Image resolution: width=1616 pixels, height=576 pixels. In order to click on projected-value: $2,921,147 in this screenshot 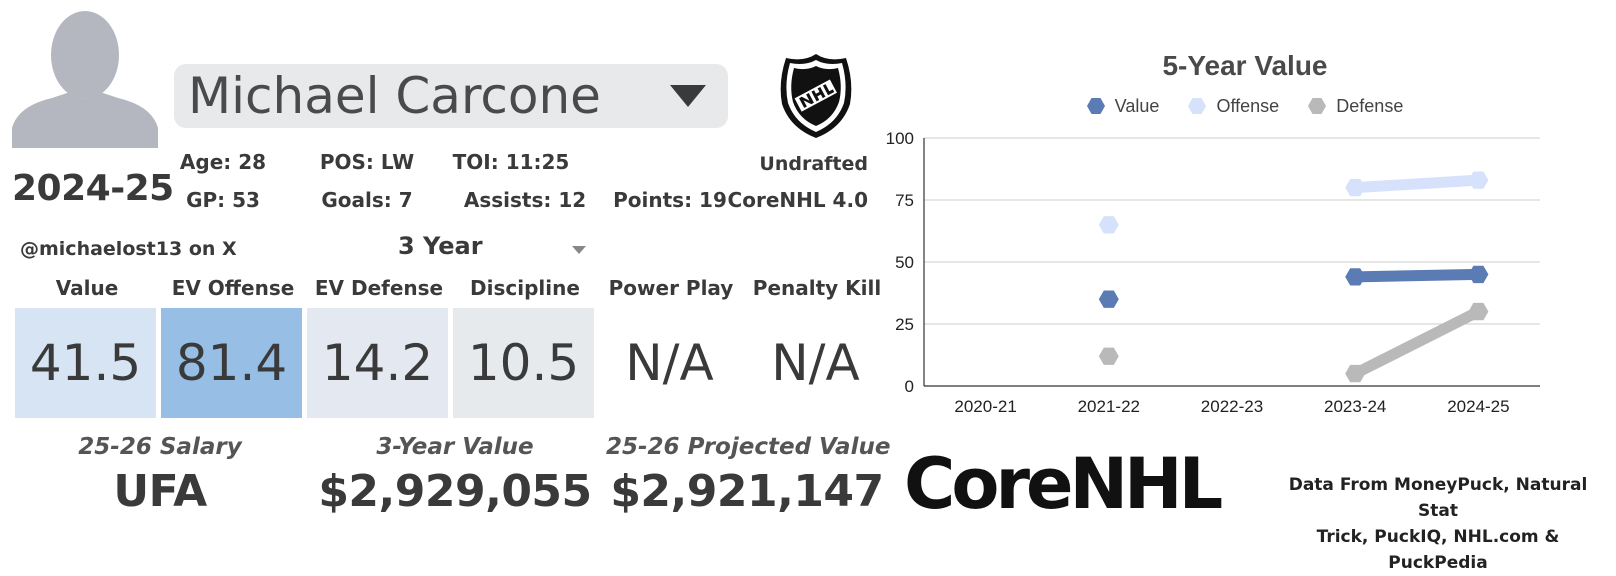, I will do `click(747, 491)`.